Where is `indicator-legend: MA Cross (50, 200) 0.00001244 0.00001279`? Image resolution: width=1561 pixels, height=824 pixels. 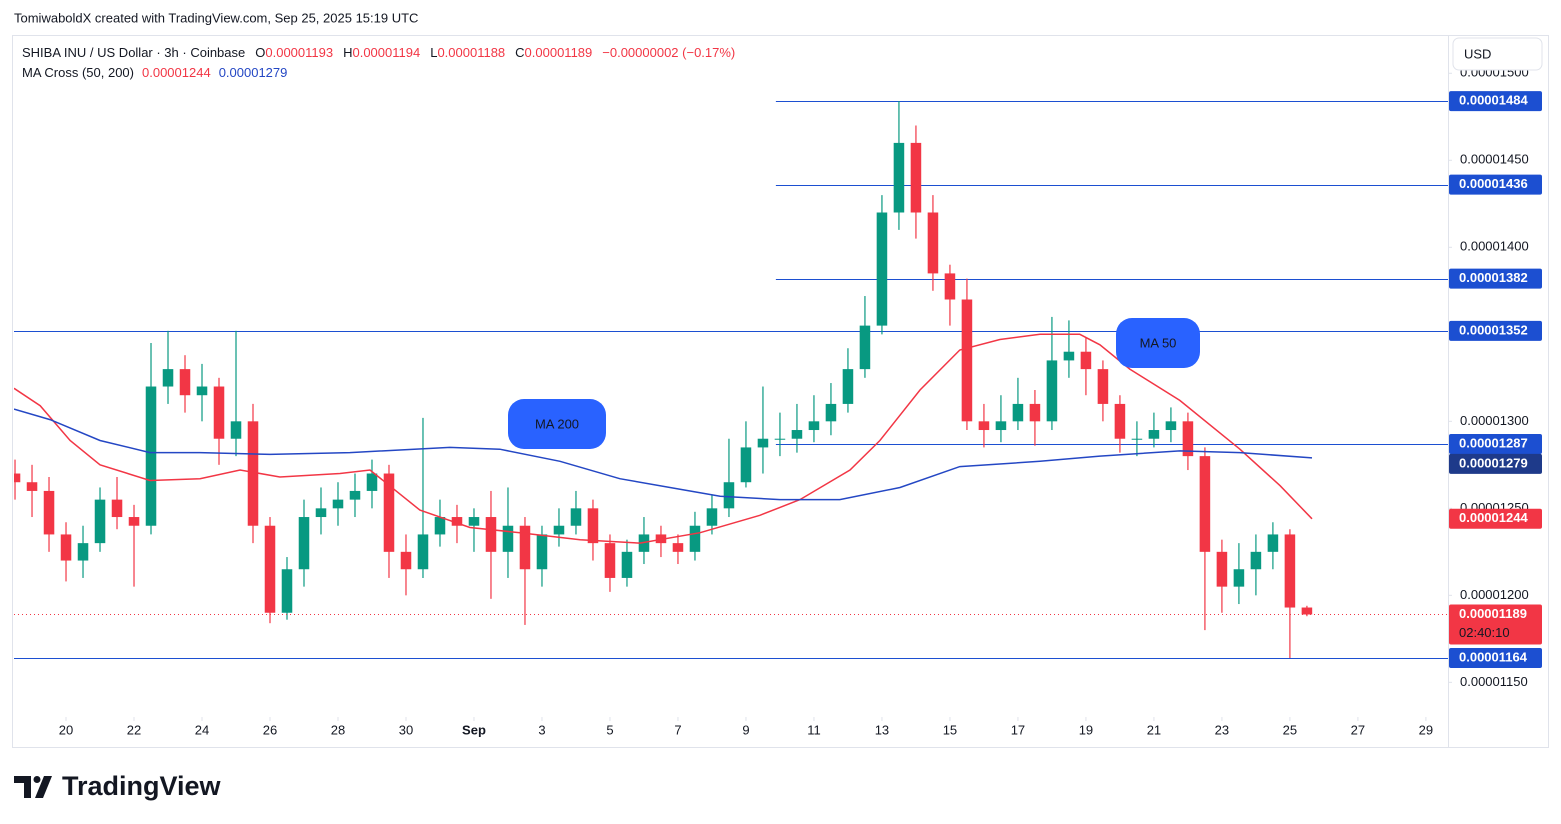 indicator-legend: MA Cross (50, 200) 0.00001244 0.00001279 is located at coordinates (154, 72).